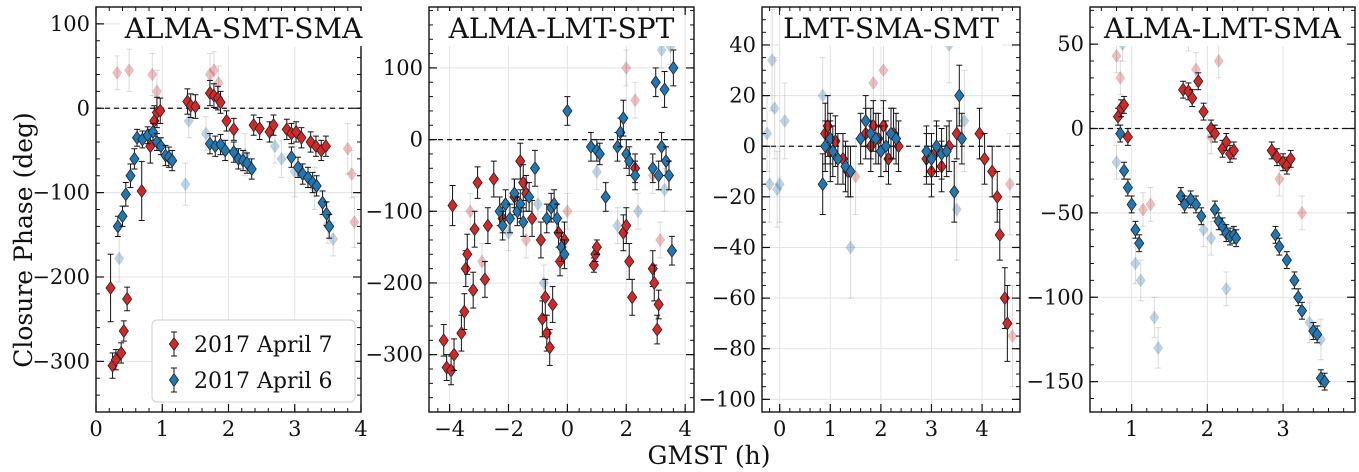 Image resolution: width=1359 pixels, height=472 pixels. I want to click on x-tick-label: 1, so click(1131, 429).